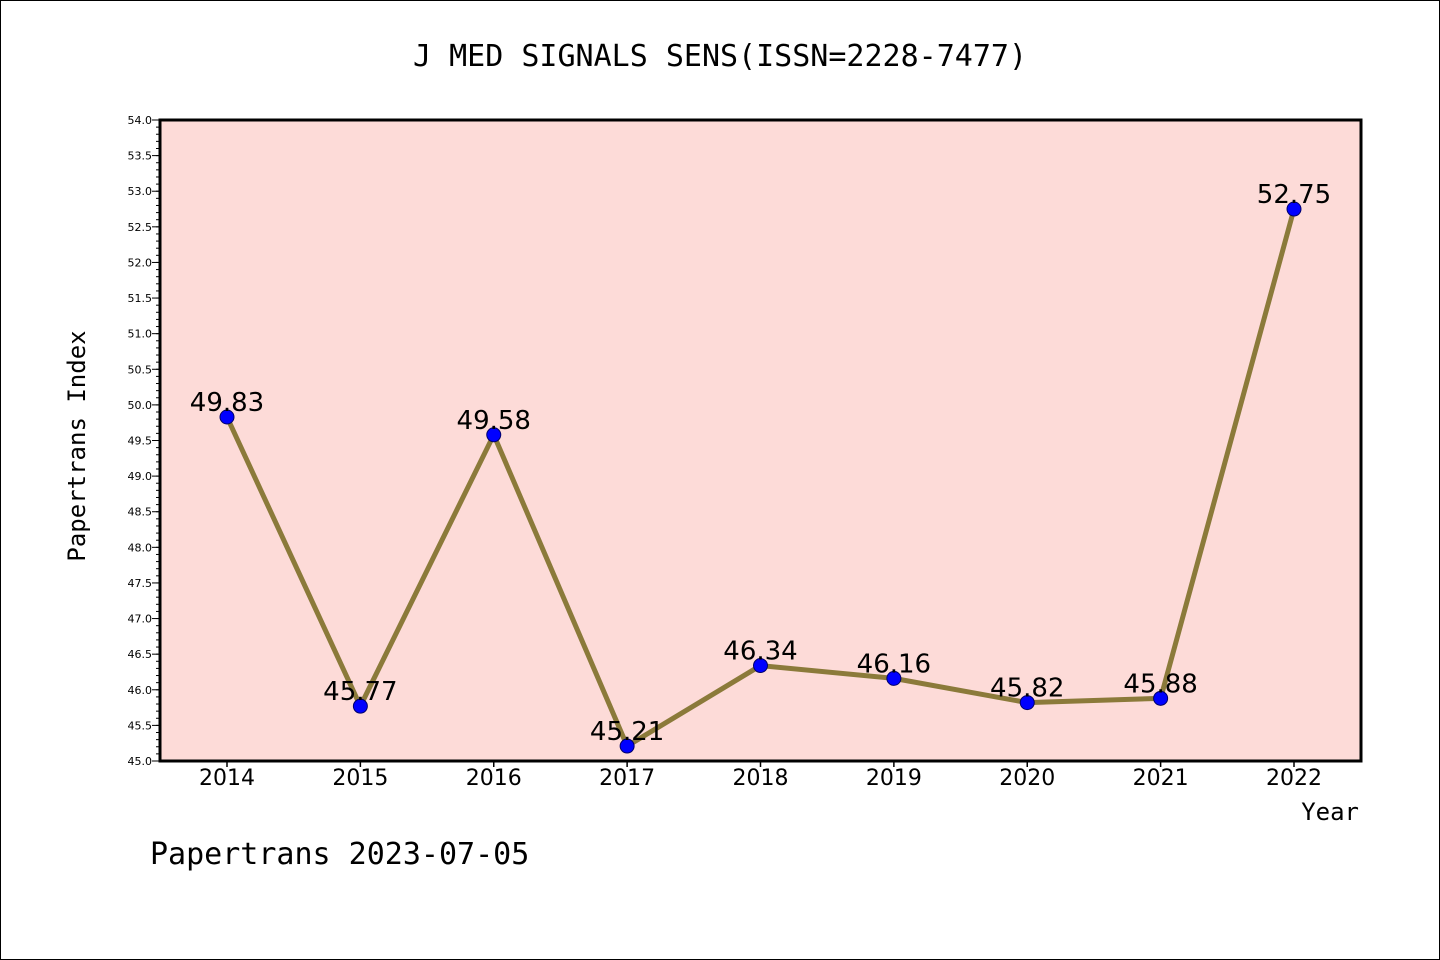 The width and height of the screenshot is (1440, 960). I want to click on data-label: 52.75, so click(1294, 195).